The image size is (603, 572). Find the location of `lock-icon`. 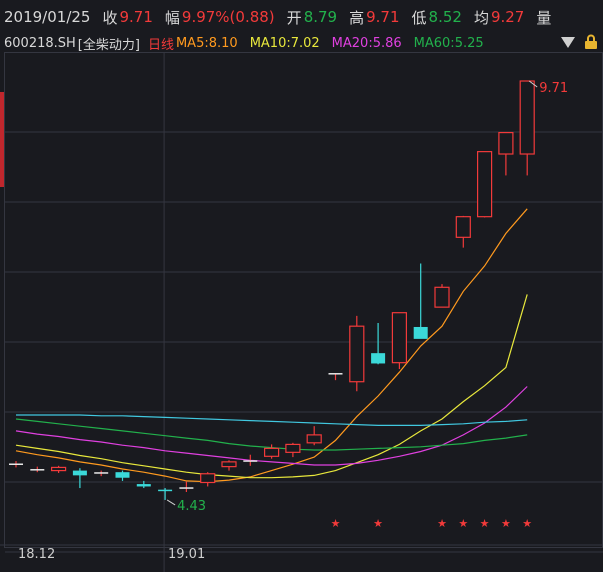

lock-icon is located at coordinates (591, 41).